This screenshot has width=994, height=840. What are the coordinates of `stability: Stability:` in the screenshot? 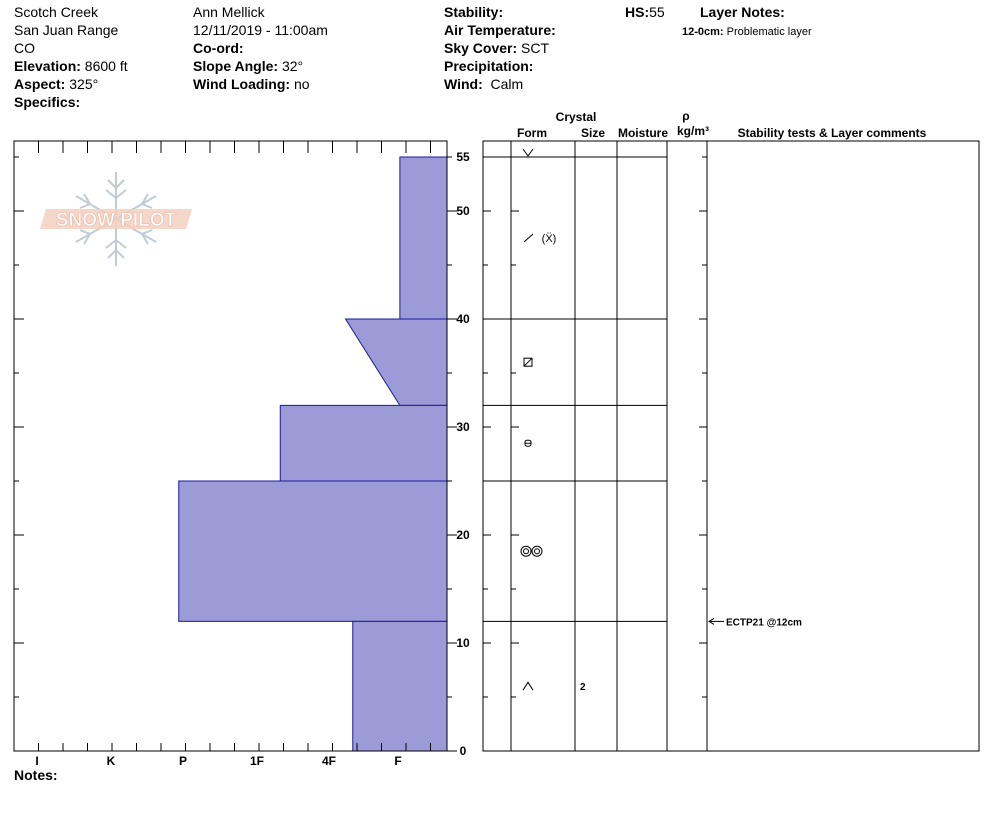 It's located at (474, 12).